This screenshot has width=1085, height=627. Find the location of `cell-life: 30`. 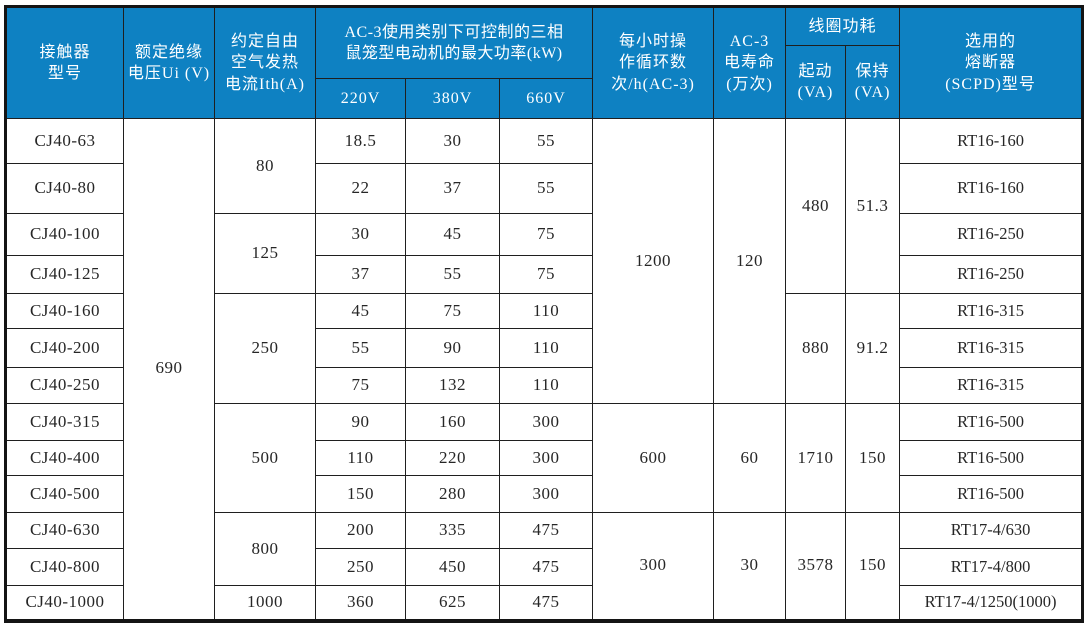

cell-life: 30 is located at coordinates (750, 566).